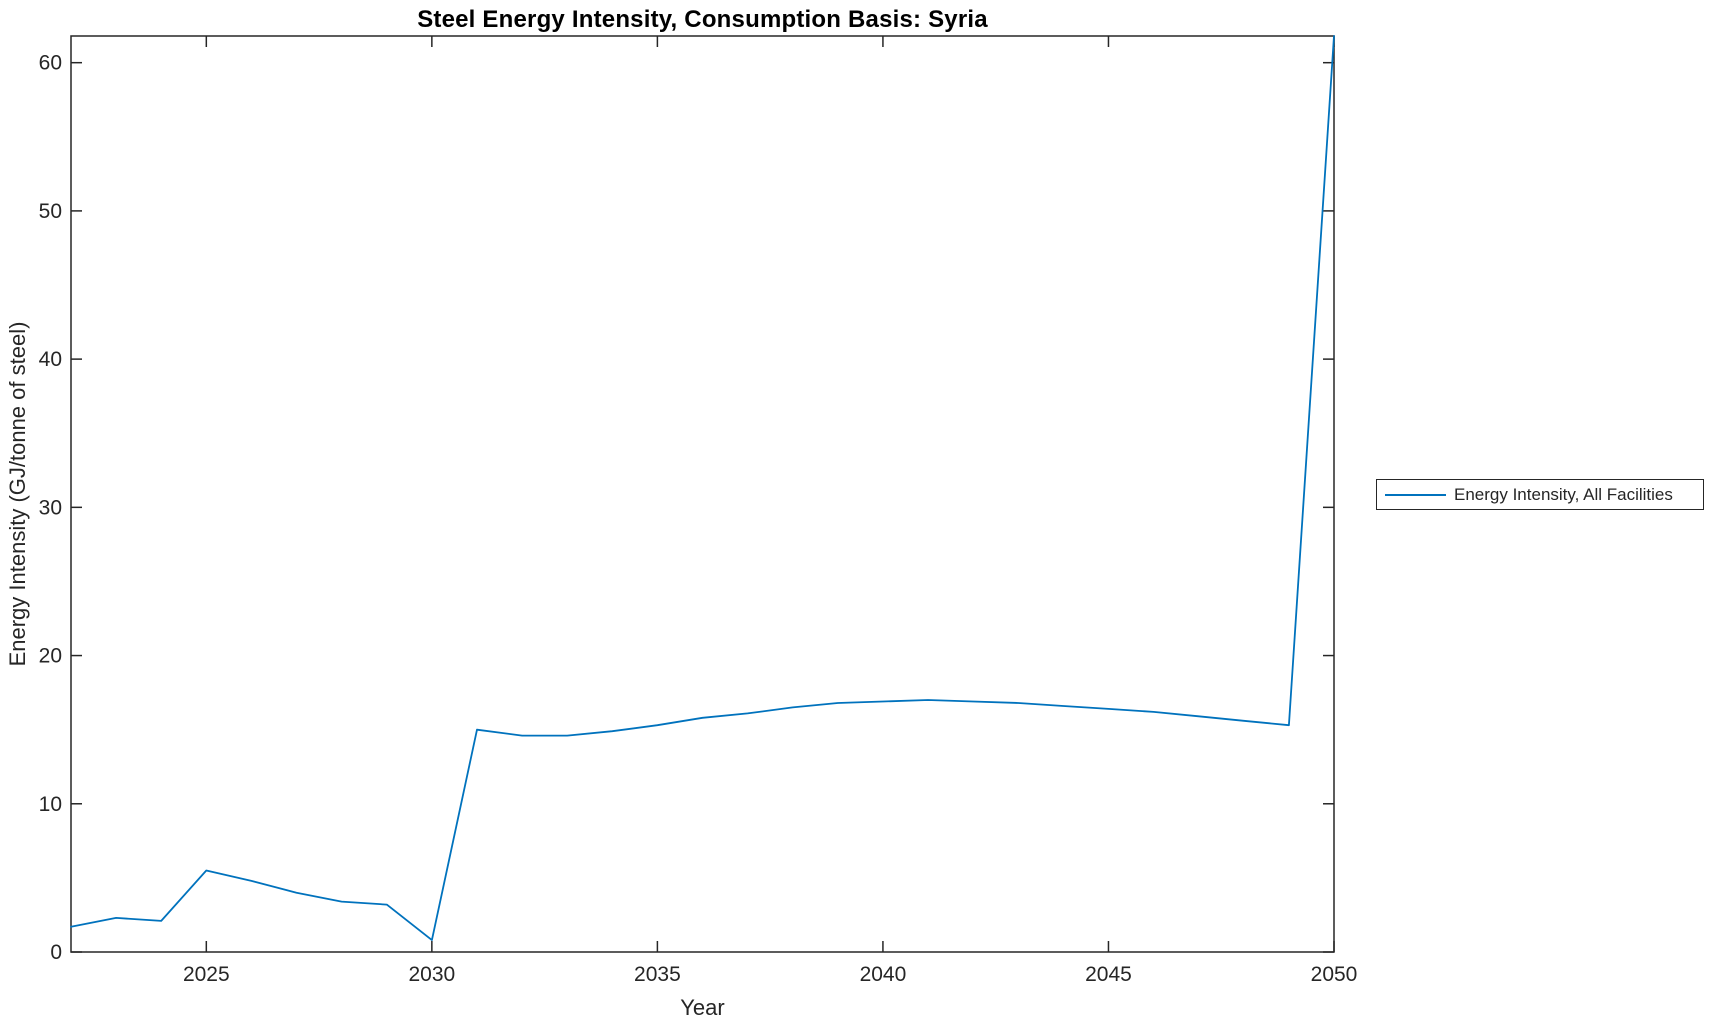 This screenshot has width=1715, height=1021. What do you see at coordinates (50, 211) in the screenshot?
I see `y-tick-label: 50` at bounding box center [50, 211].